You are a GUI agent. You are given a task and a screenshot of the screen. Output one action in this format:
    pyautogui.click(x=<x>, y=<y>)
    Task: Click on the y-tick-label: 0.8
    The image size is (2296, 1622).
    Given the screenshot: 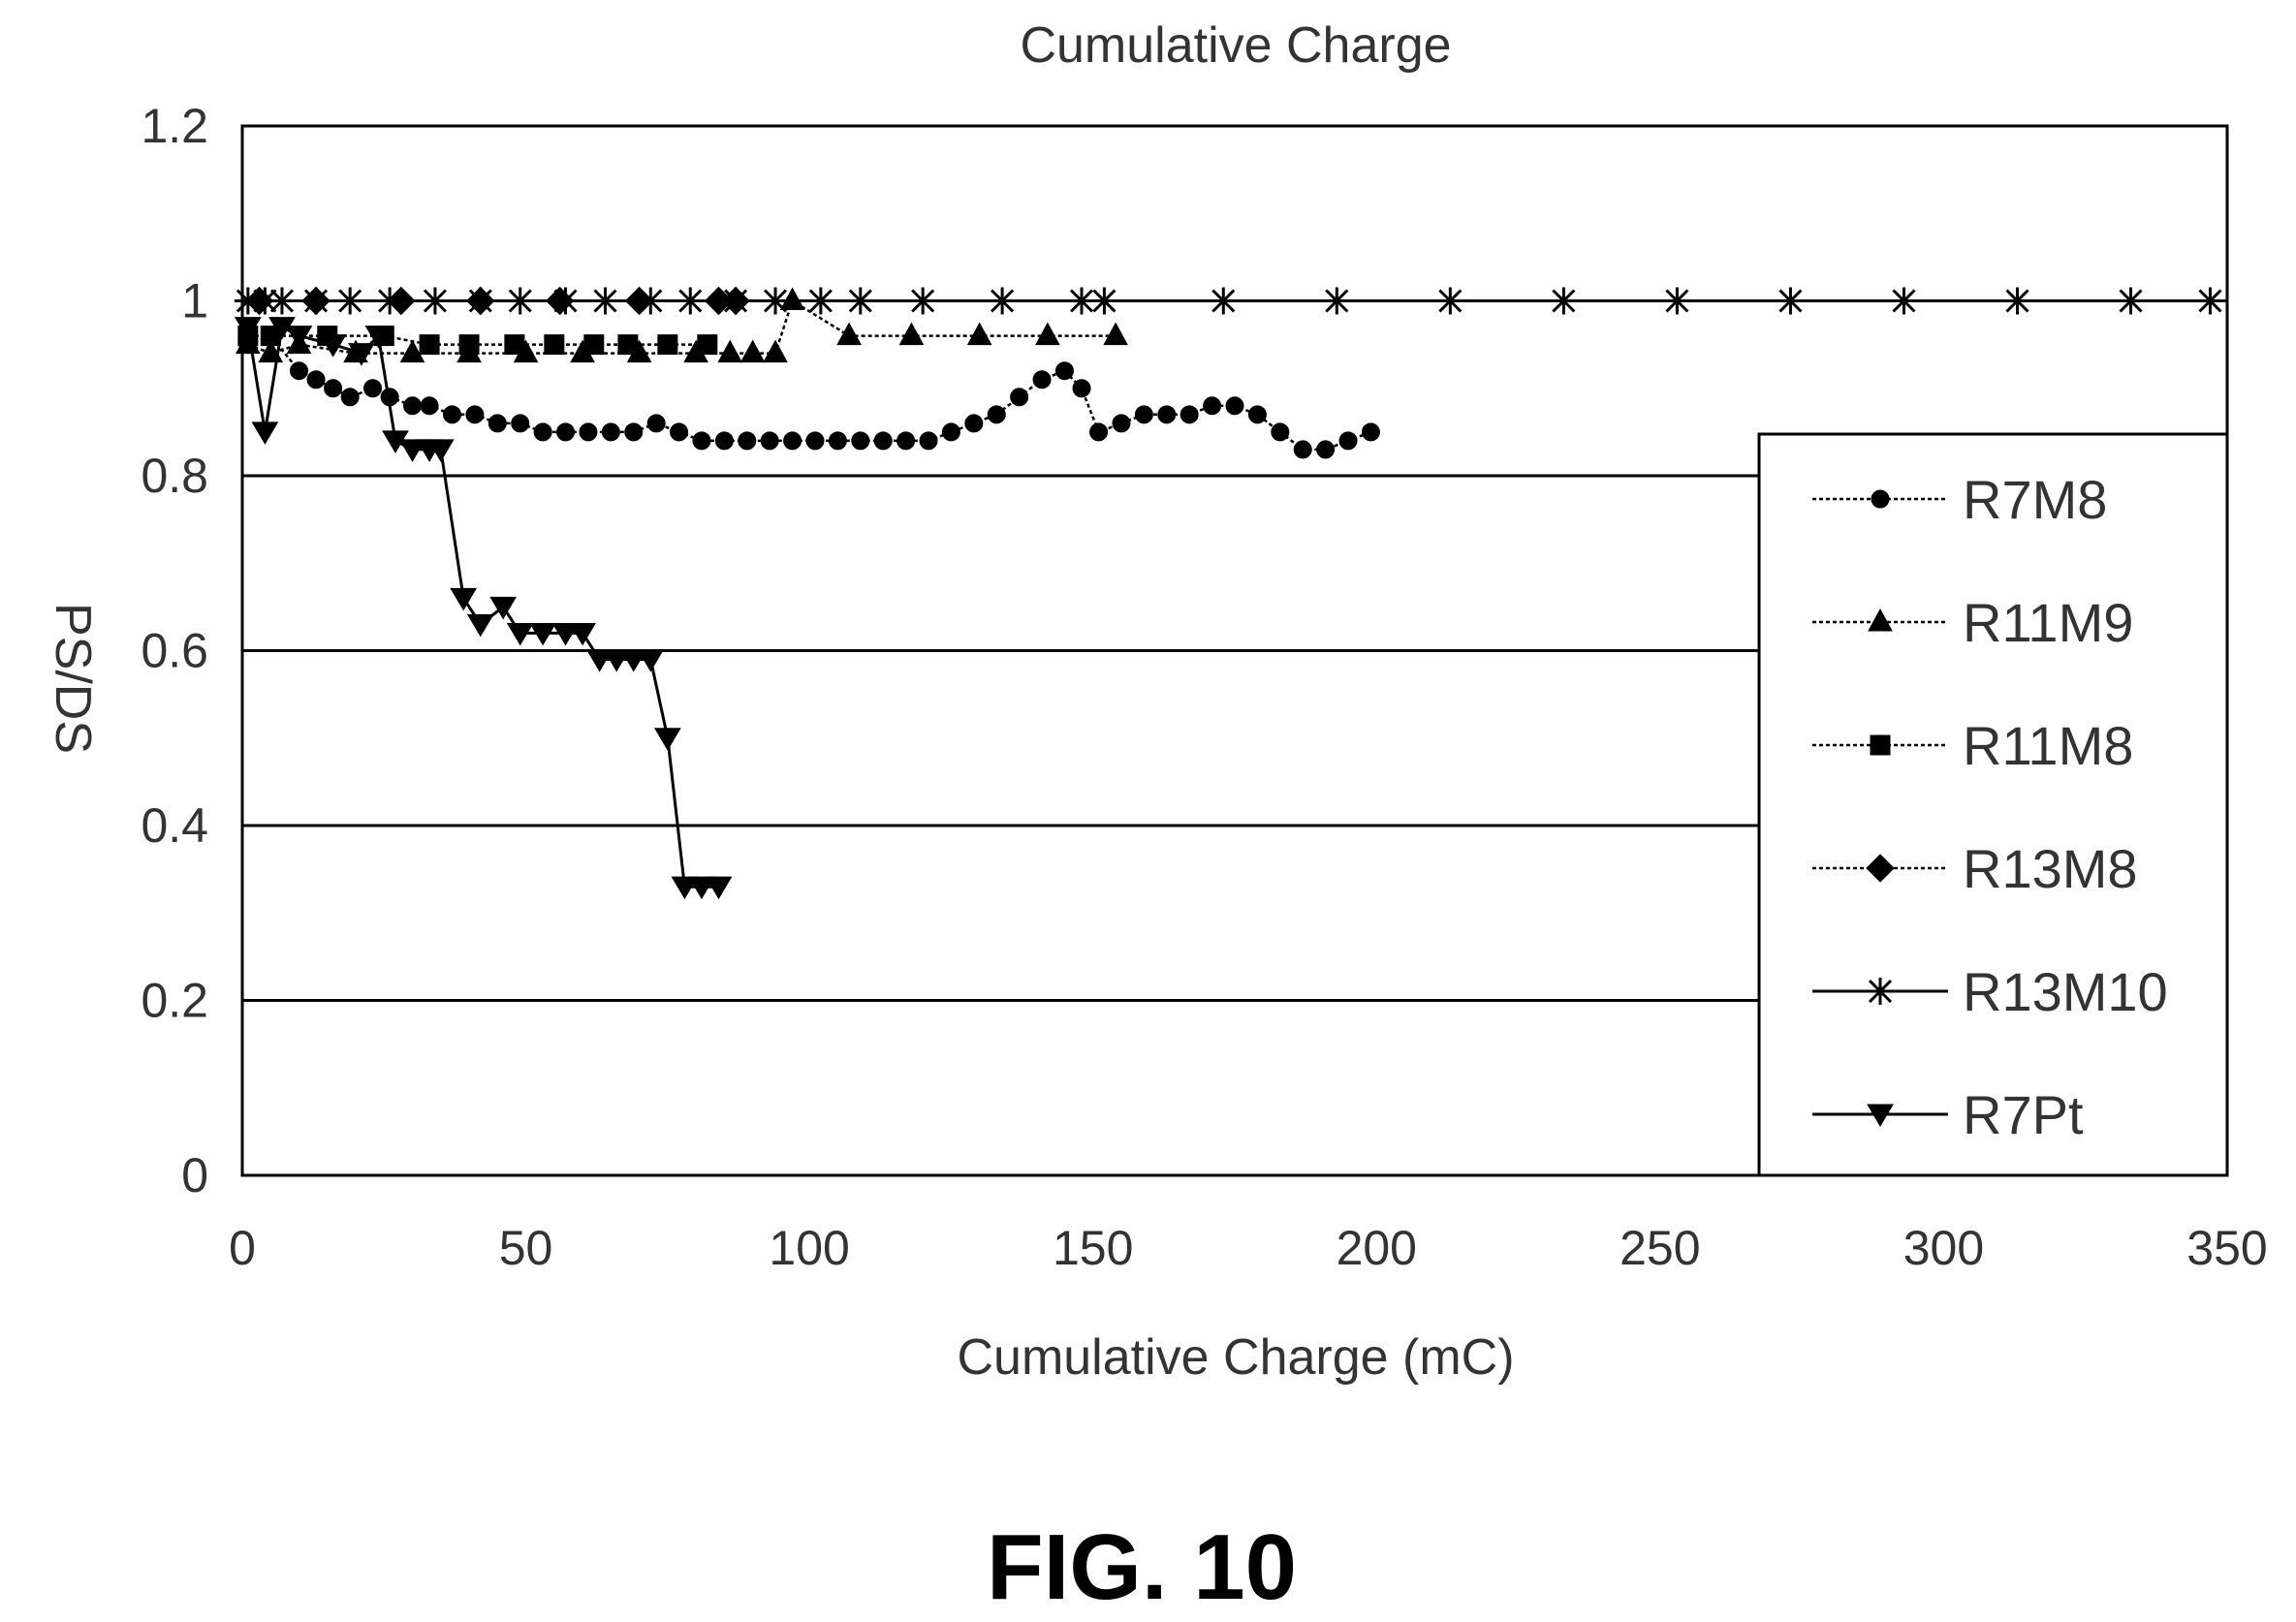 What is the action you would take?
    pyautogui.click(x=175, y=476)
    